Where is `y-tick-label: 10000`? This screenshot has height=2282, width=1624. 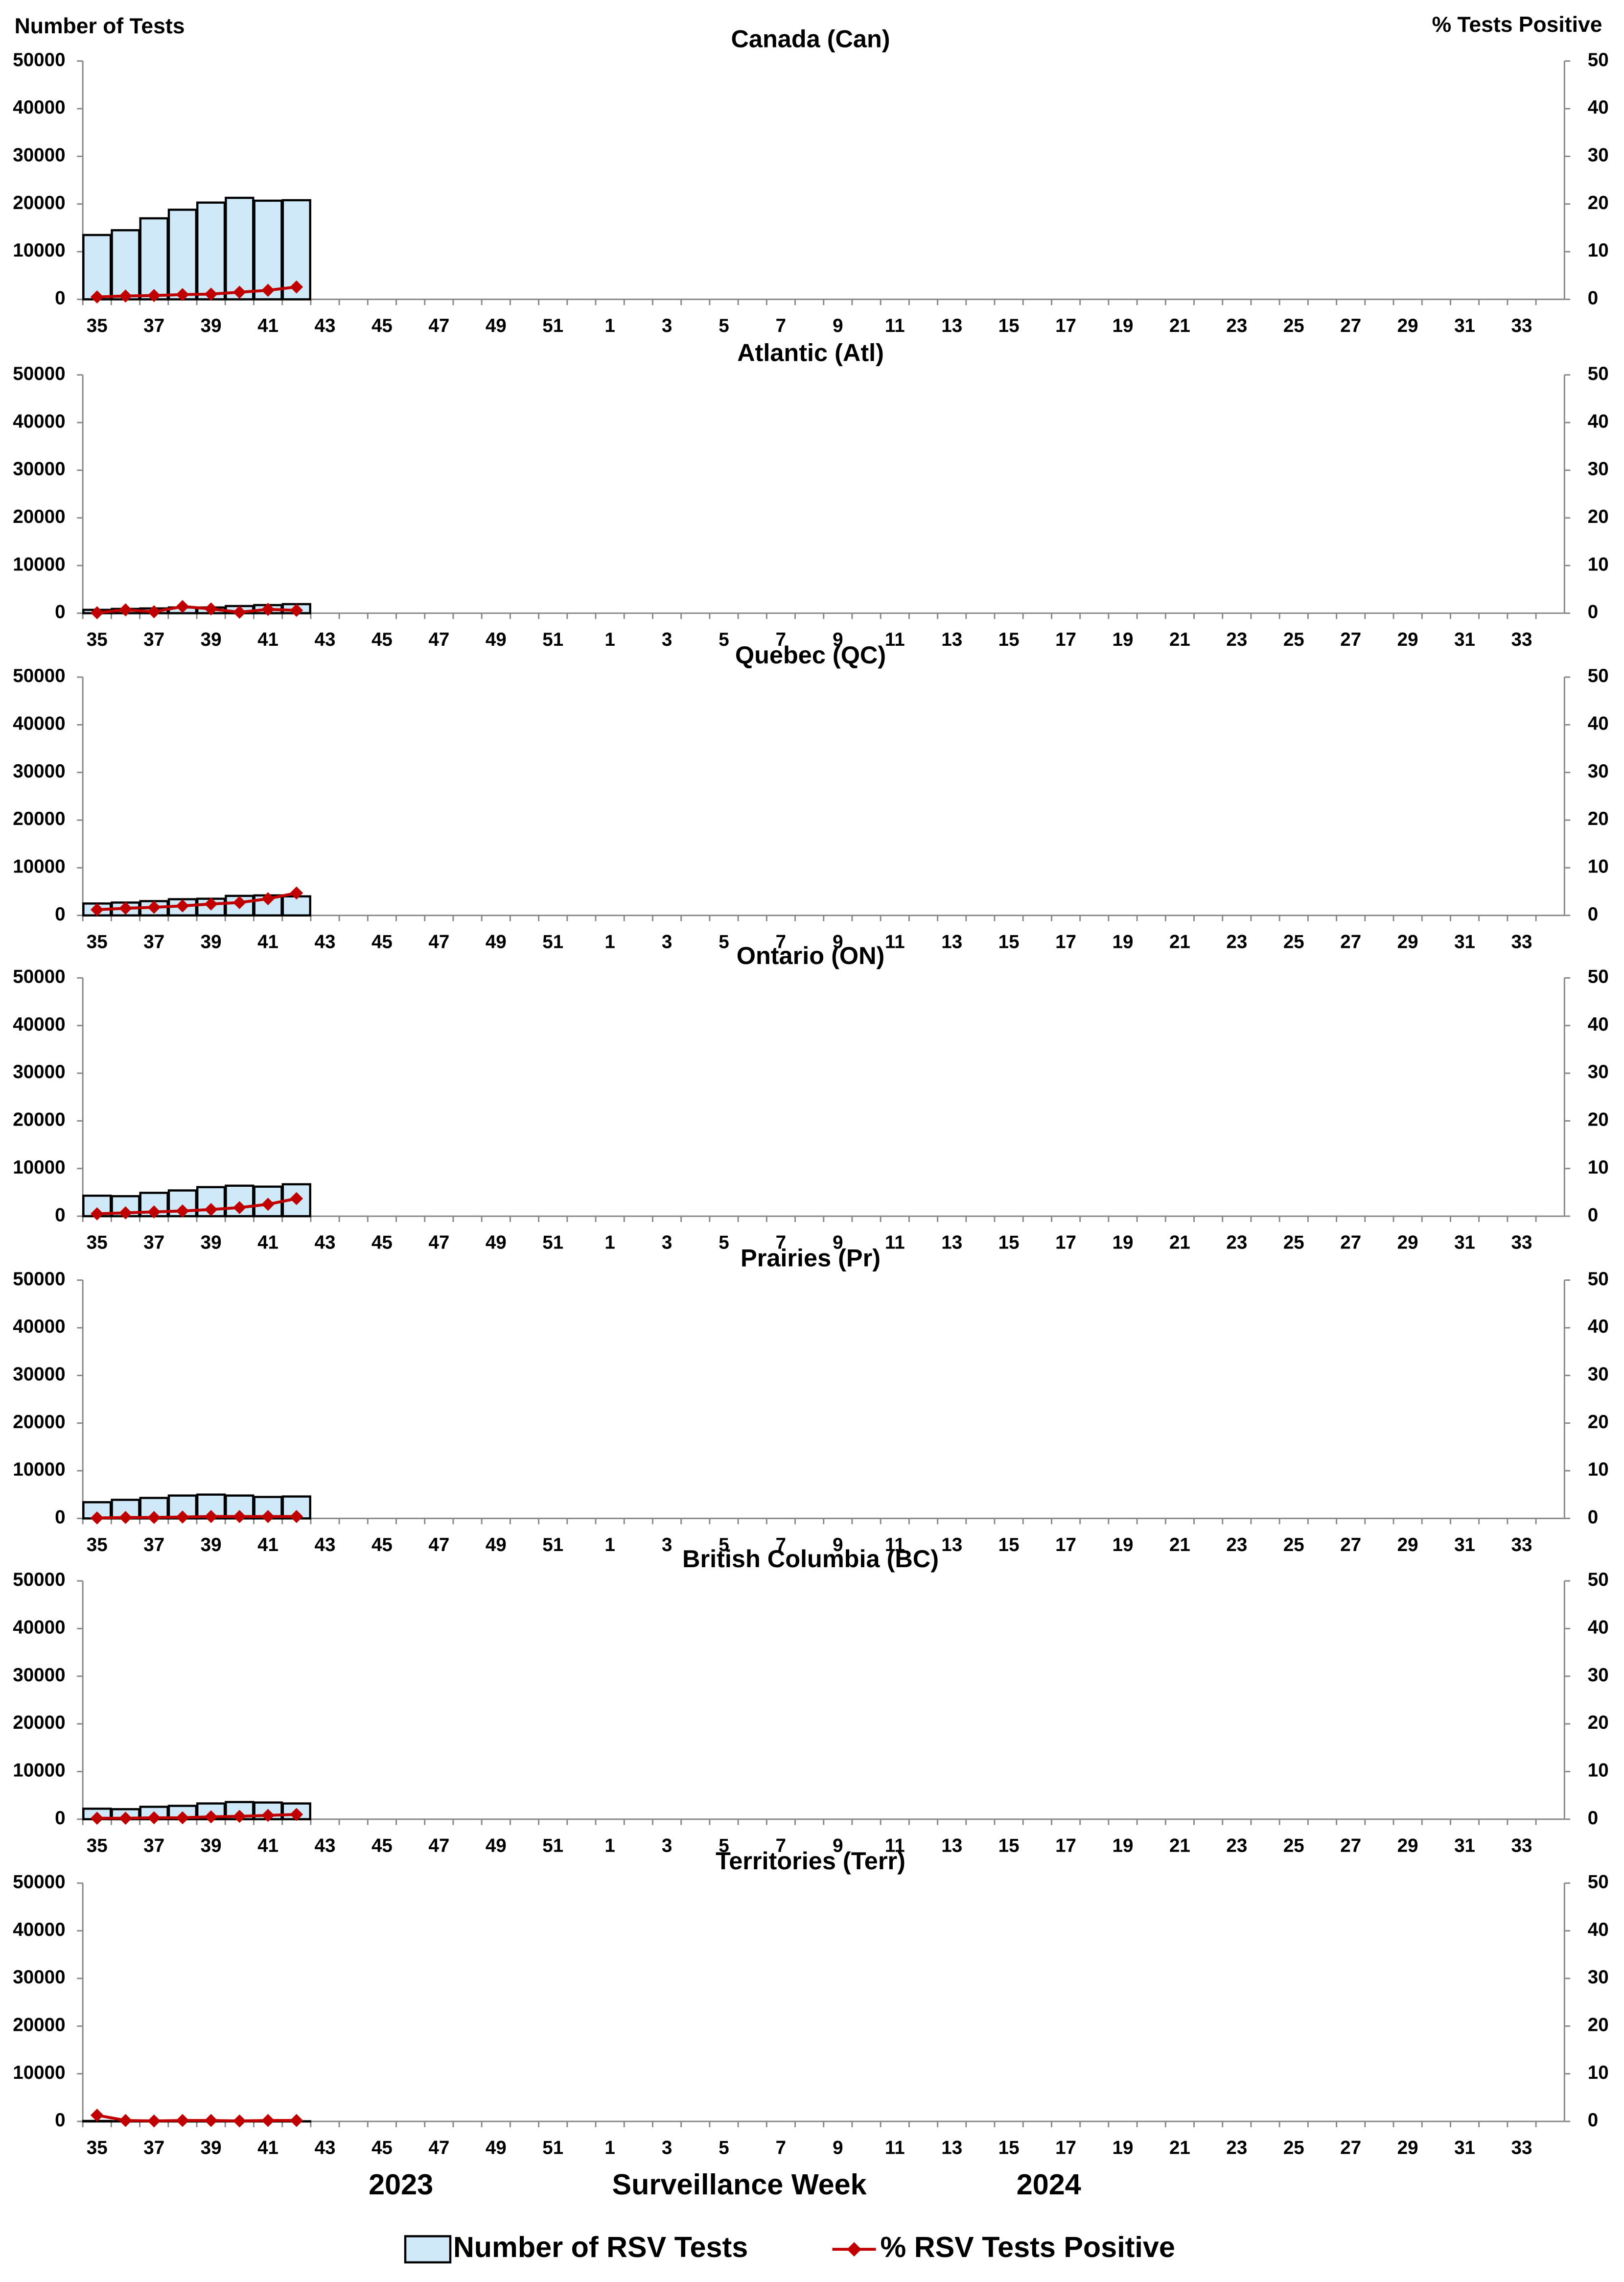 y-tick-label: 10000 is located at coordinates (39, 1770).